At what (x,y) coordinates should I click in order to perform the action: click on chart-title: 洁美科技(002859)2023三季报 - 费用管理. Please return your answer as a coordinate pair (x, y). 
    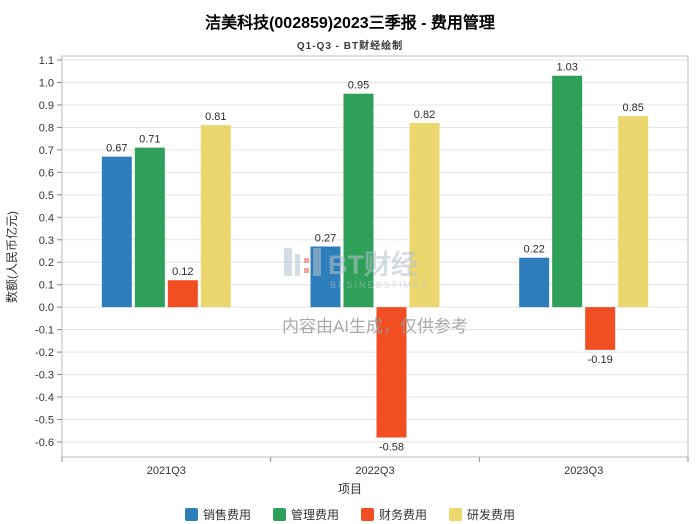
    Looking at the image, I should click on (350, 23).